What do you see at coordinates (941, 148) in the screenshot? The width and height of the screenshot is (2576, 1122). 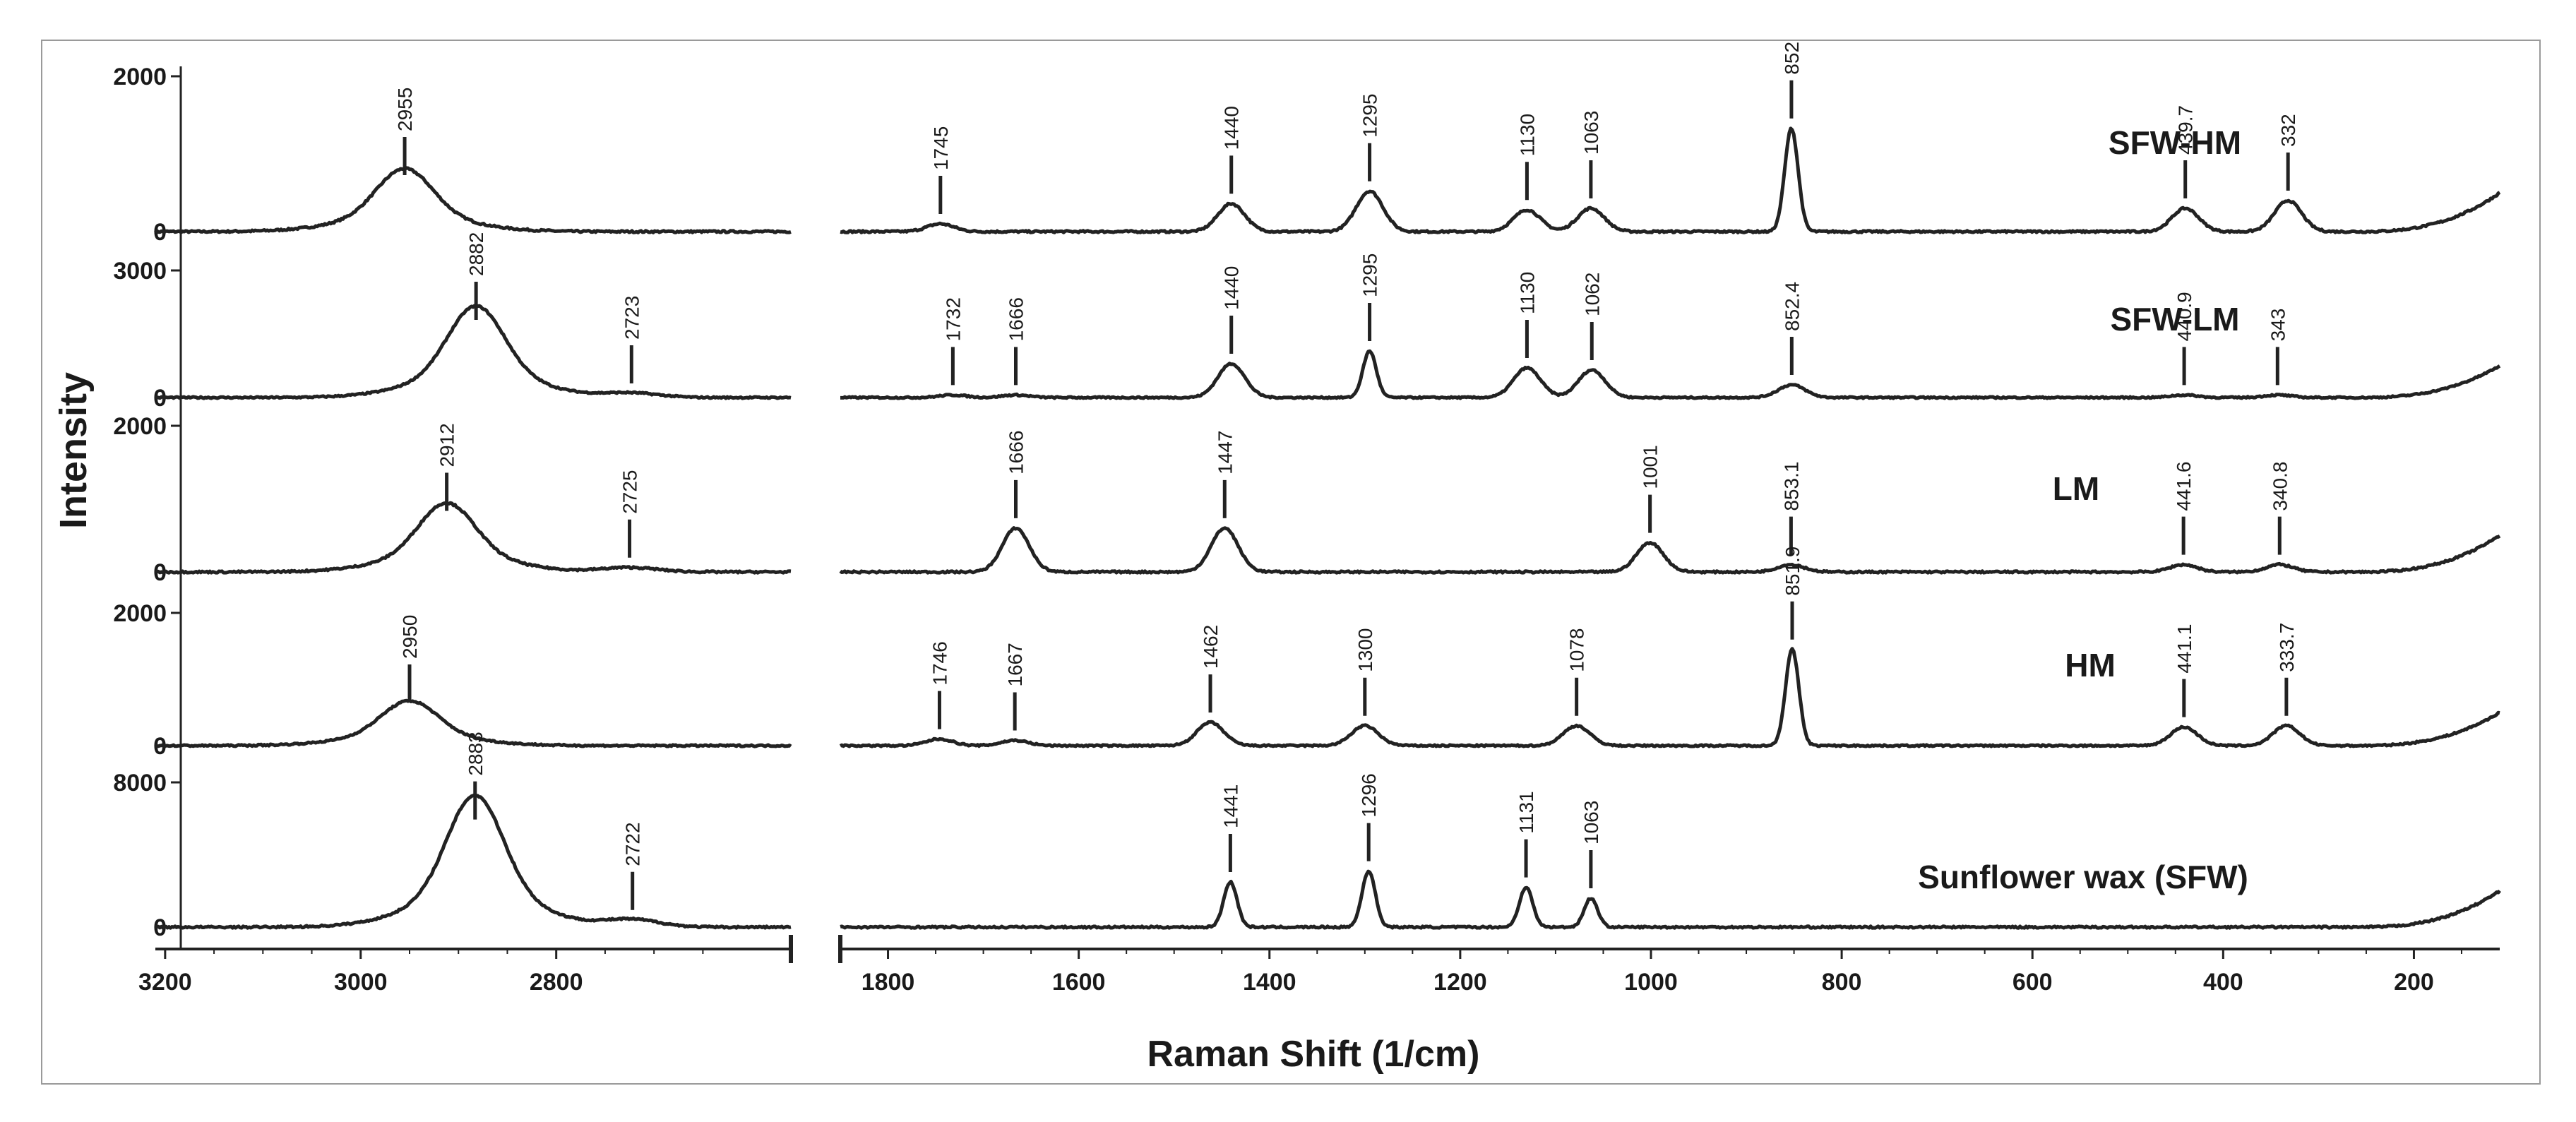 I see `peak-label: 1745` at bounding box center [941, 148].